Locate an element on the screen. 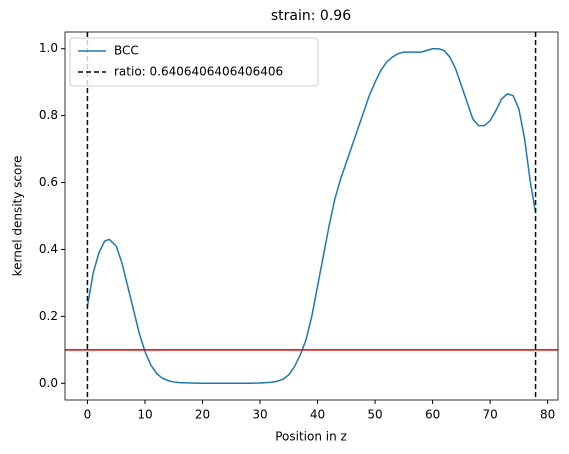 Image resolution: width=569 pixels, height=454 pixels. x-tick-label: 20 is located at coordinates (202, 415).